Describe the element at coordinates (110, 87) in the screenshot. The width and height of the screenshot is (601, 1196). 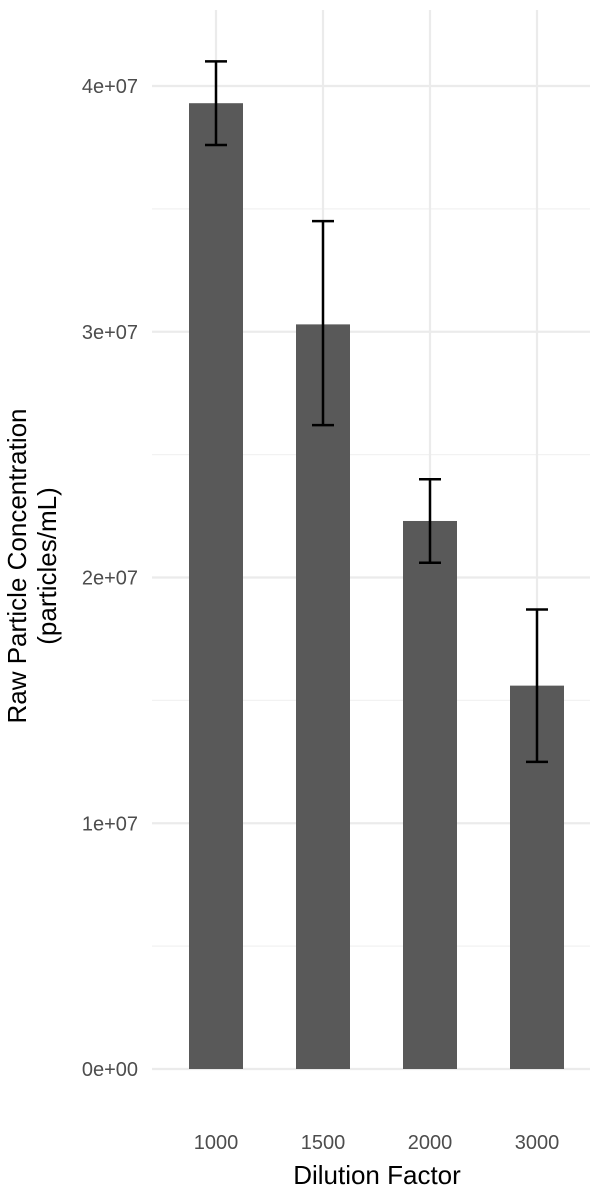
I see `y-tick-label: 4e+07` at that location.